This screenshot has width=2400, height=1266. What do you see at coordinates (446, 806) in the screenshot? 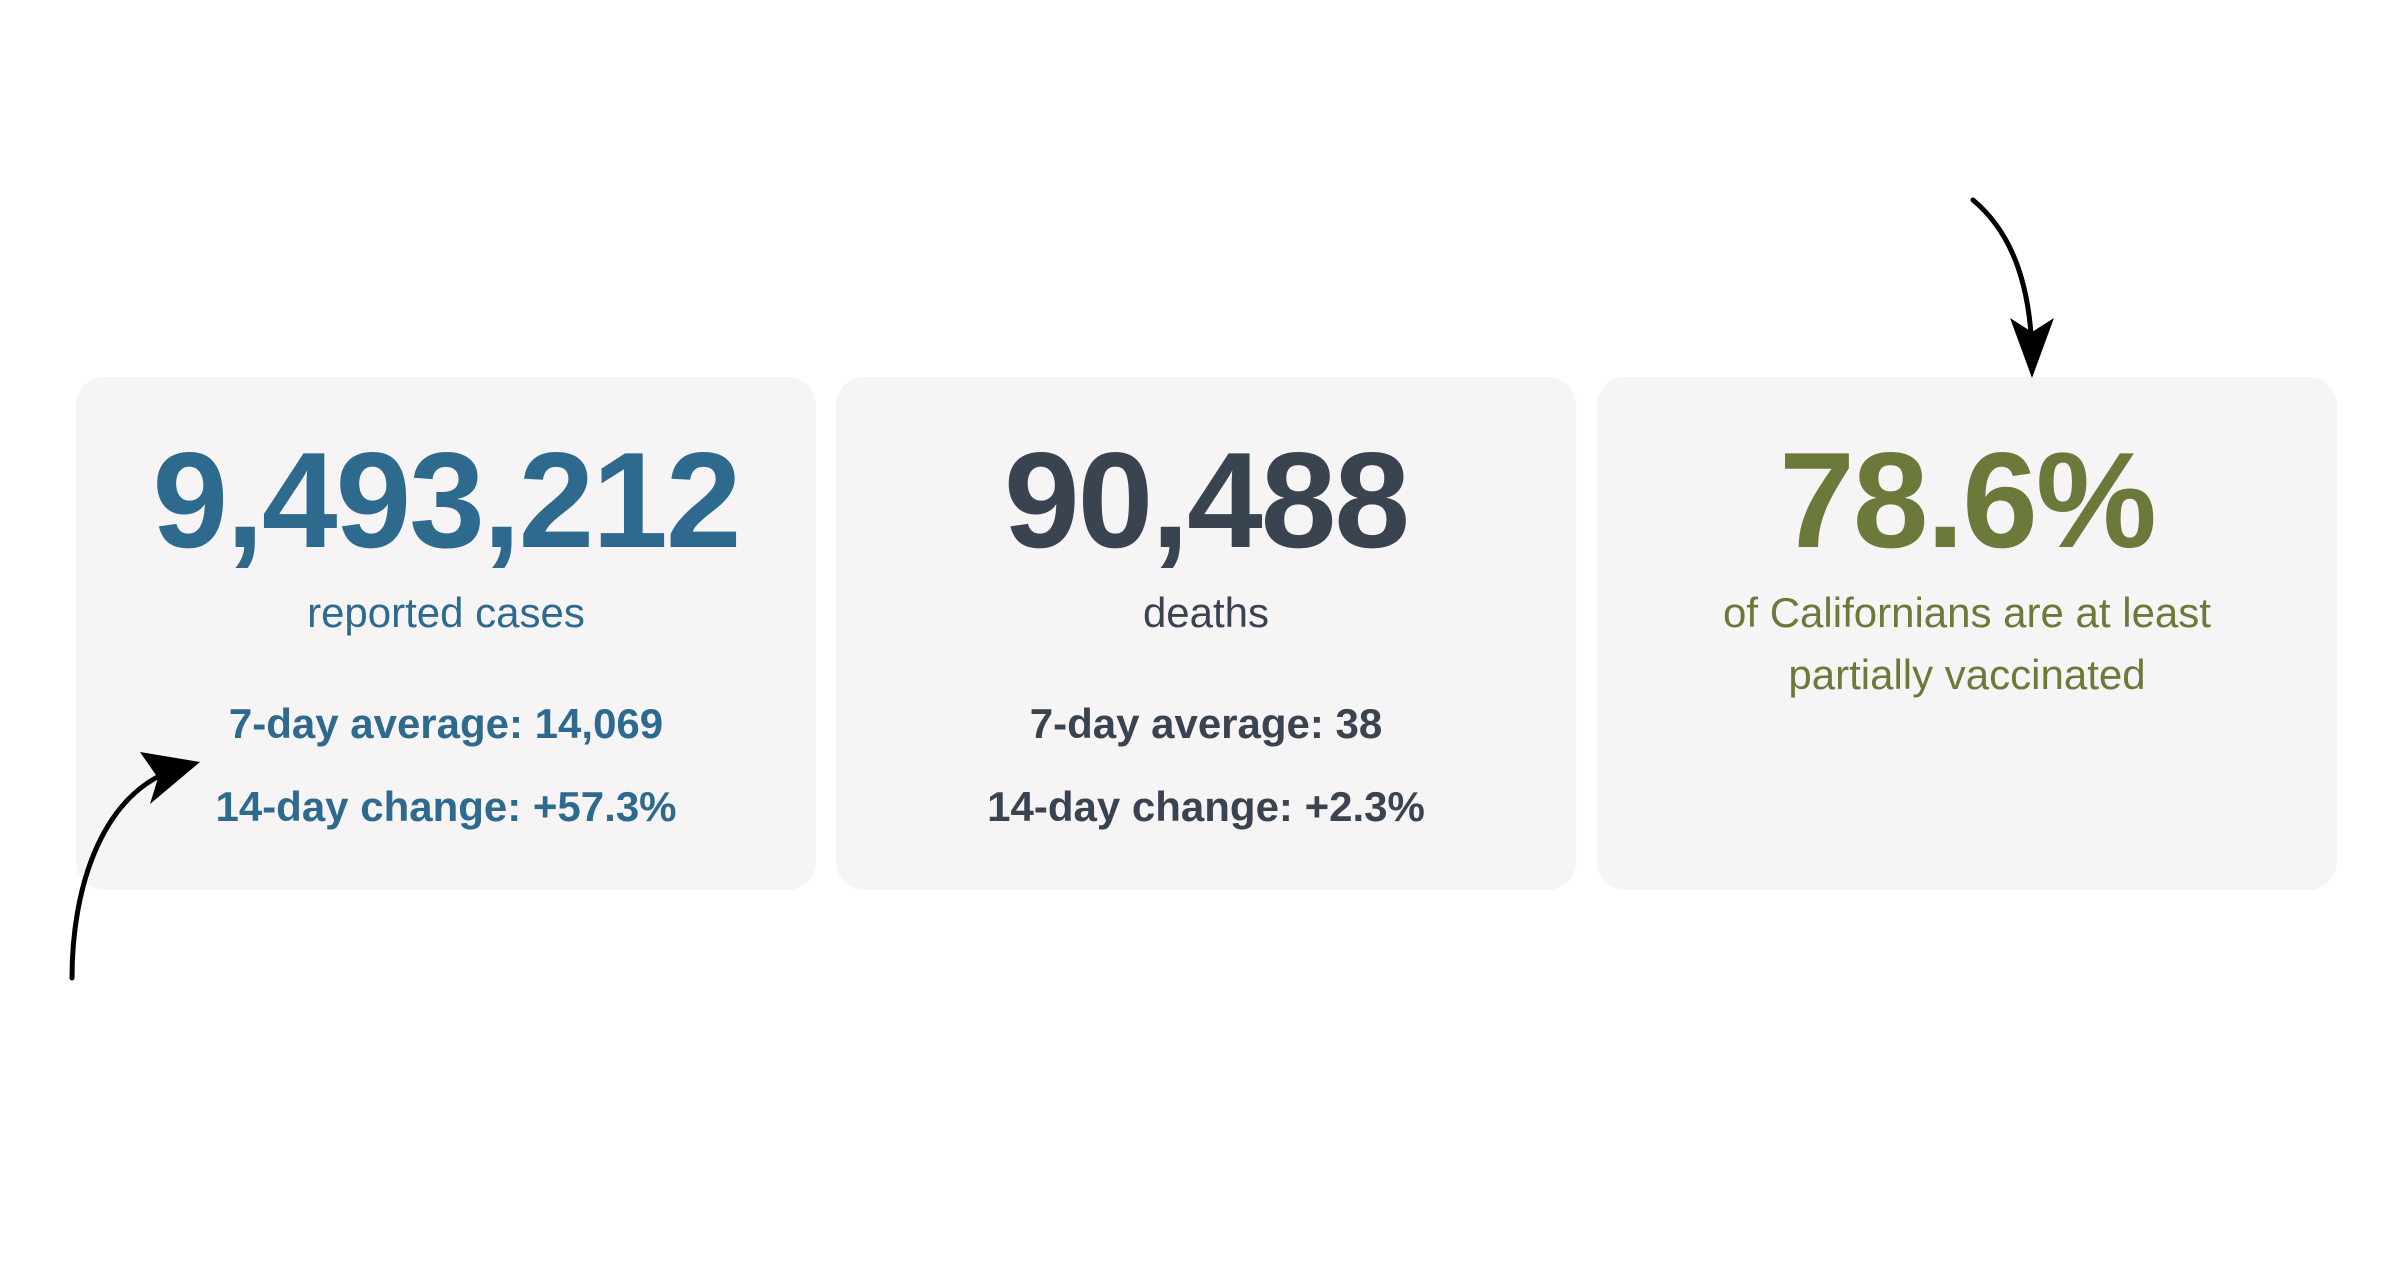
I see `cases-14-day-change: 14-day change: +57.3%` at bounding box center [446, 806].